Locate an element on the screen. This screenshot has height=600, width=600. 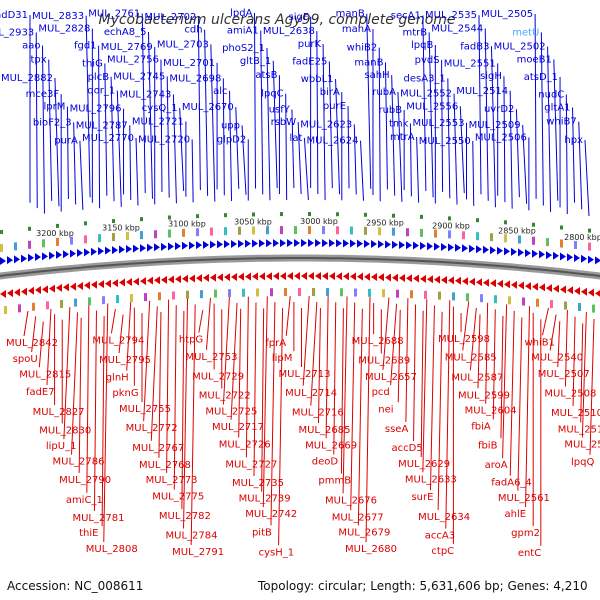
reverse-gene-label: accA3 is located at coordinates (440, 535).